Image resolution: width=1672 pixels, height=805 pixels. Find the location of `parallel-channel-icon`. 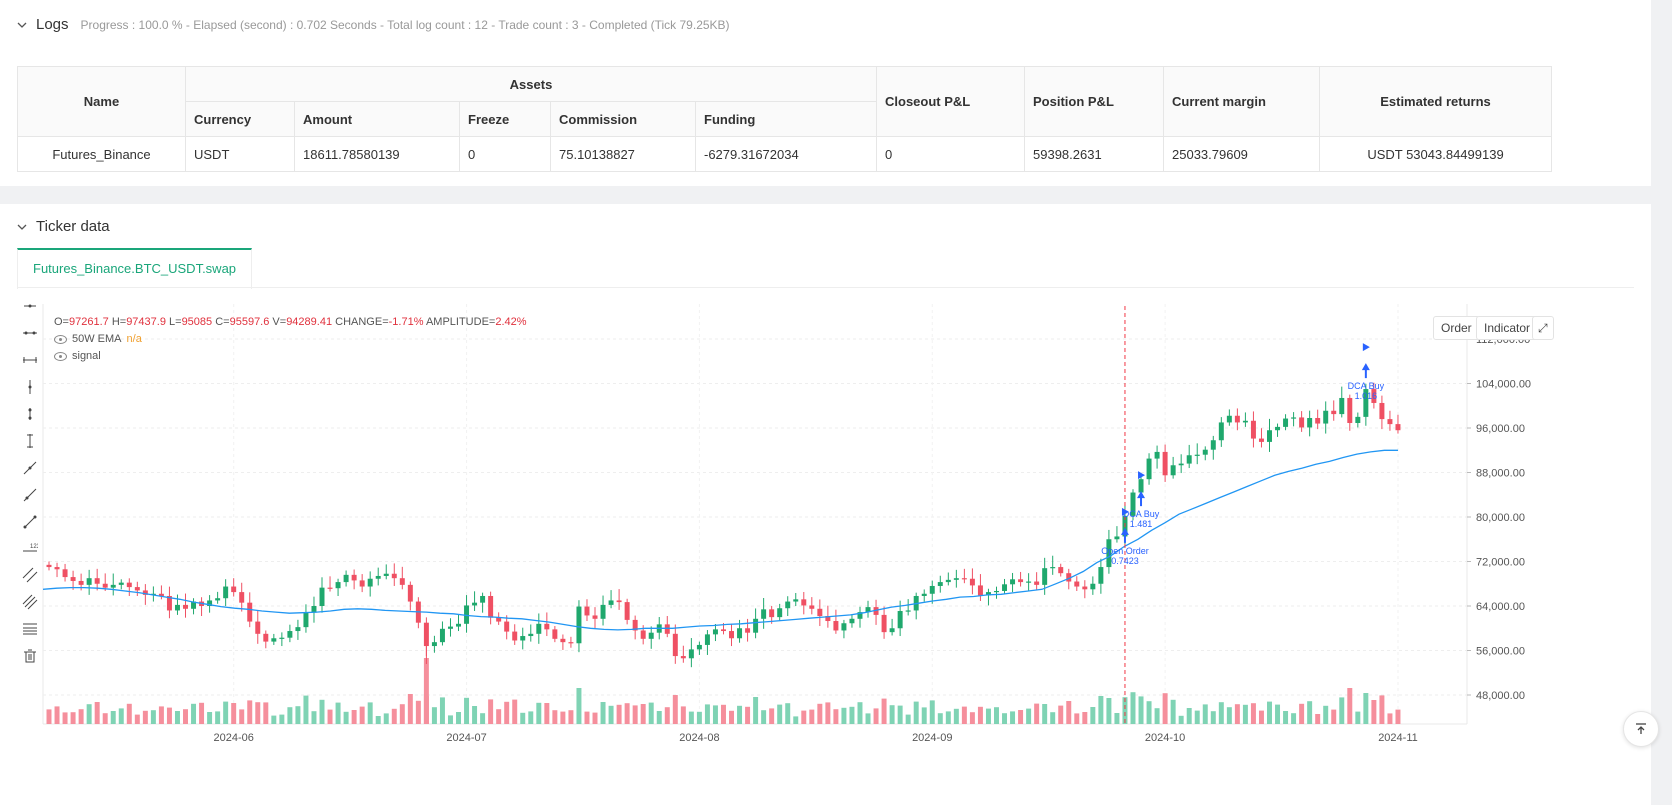

parallel-channel-icon is located at coordinates (30, 575).